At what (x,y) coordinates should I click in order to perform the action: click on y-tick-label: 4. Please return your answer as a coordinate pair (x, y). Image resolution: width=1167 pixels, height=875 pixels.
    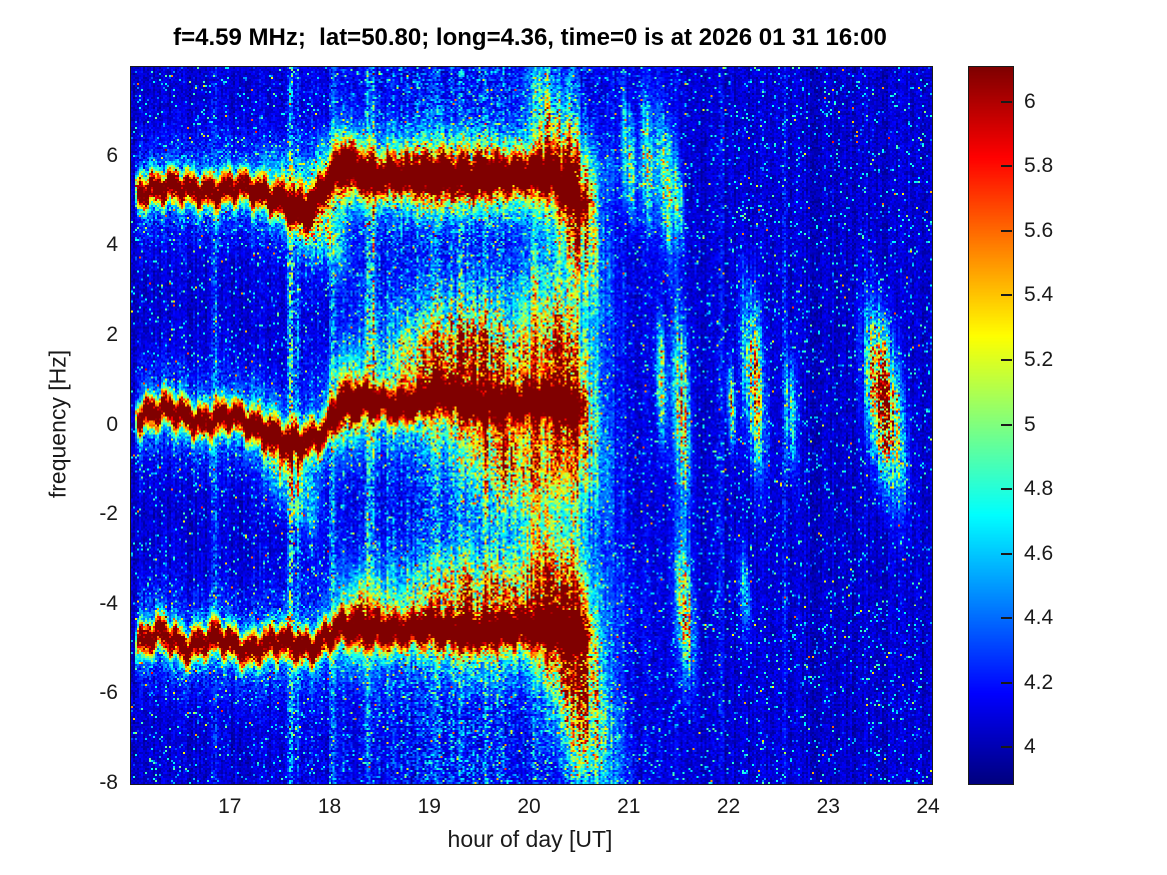
    Looking at the image, I should click on (112, 245).